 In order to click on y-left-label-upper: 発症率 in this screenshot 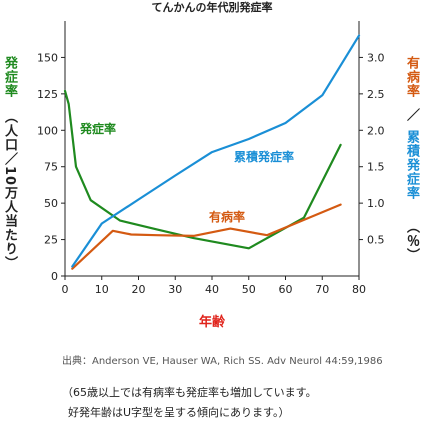, I will do `click(9, 77)`.